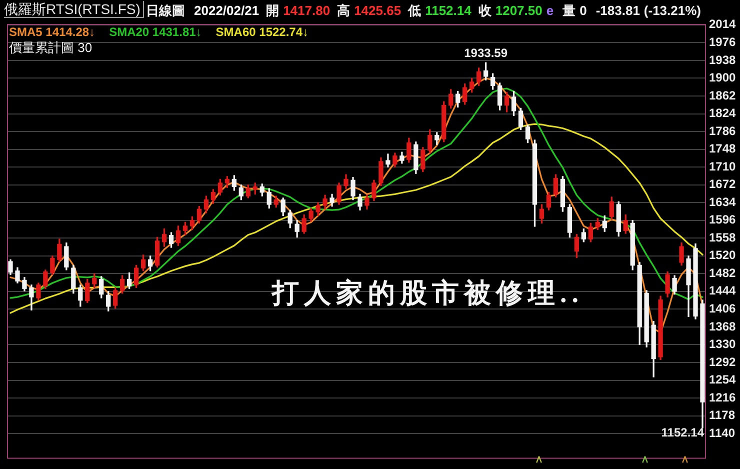  I want to click on y-tick-label: 1938, so click(722, 59).